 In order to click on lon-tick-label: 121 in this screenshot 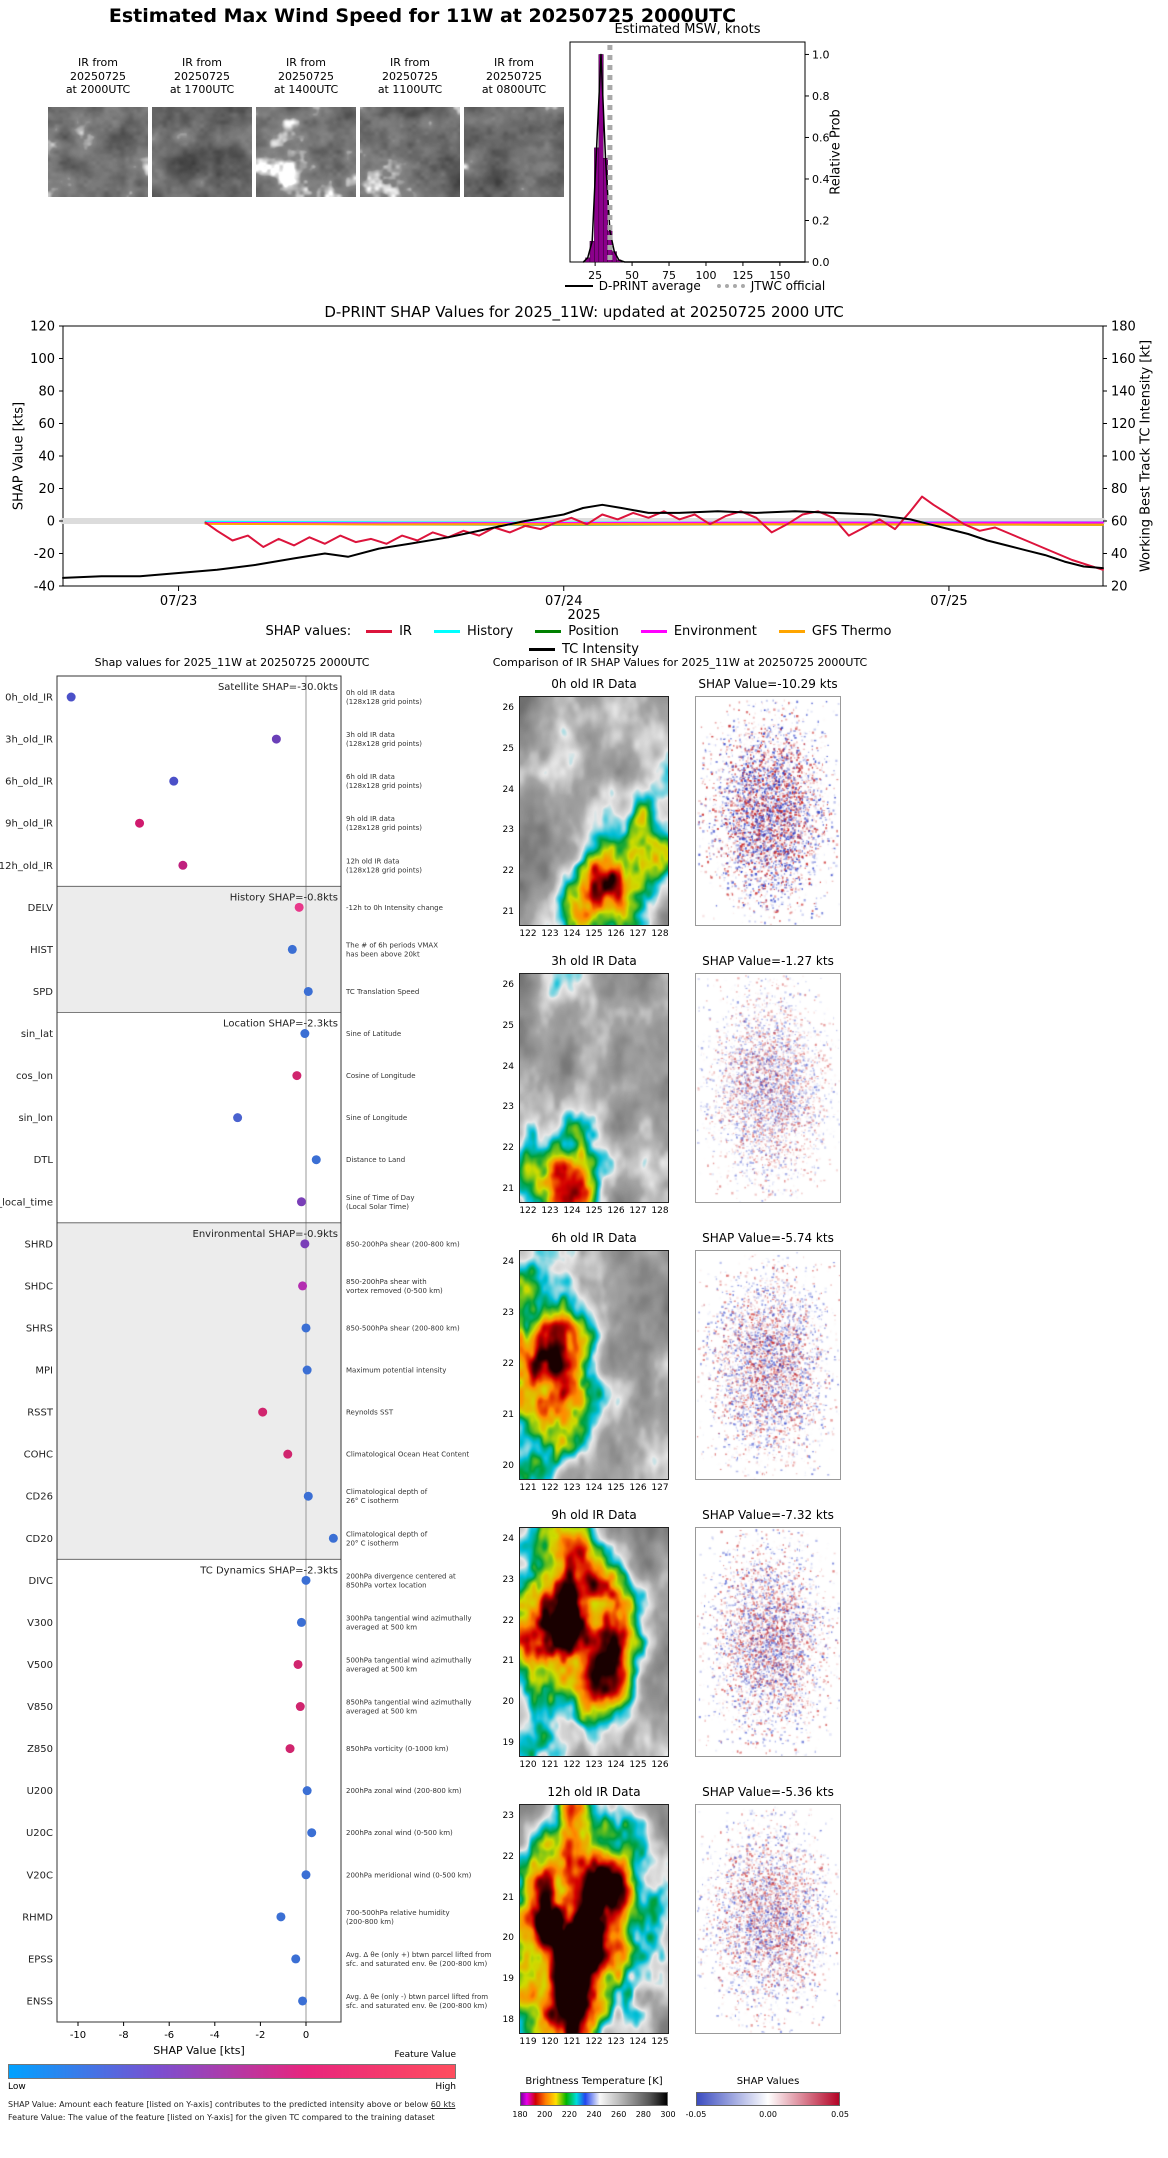, I will do `click(572, 2042)`.